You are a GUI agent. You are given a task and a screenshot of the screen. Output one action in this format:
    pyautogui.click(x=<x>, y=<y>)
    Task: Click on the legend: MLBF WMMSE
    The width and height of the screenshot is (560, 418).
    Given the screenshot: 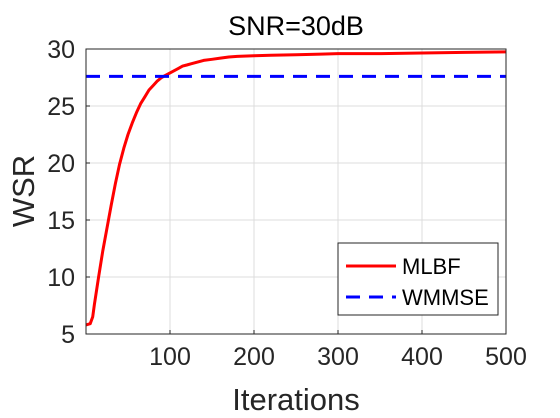 What is the action you would take?
    pyautogui.click(x=418, y=279)
    